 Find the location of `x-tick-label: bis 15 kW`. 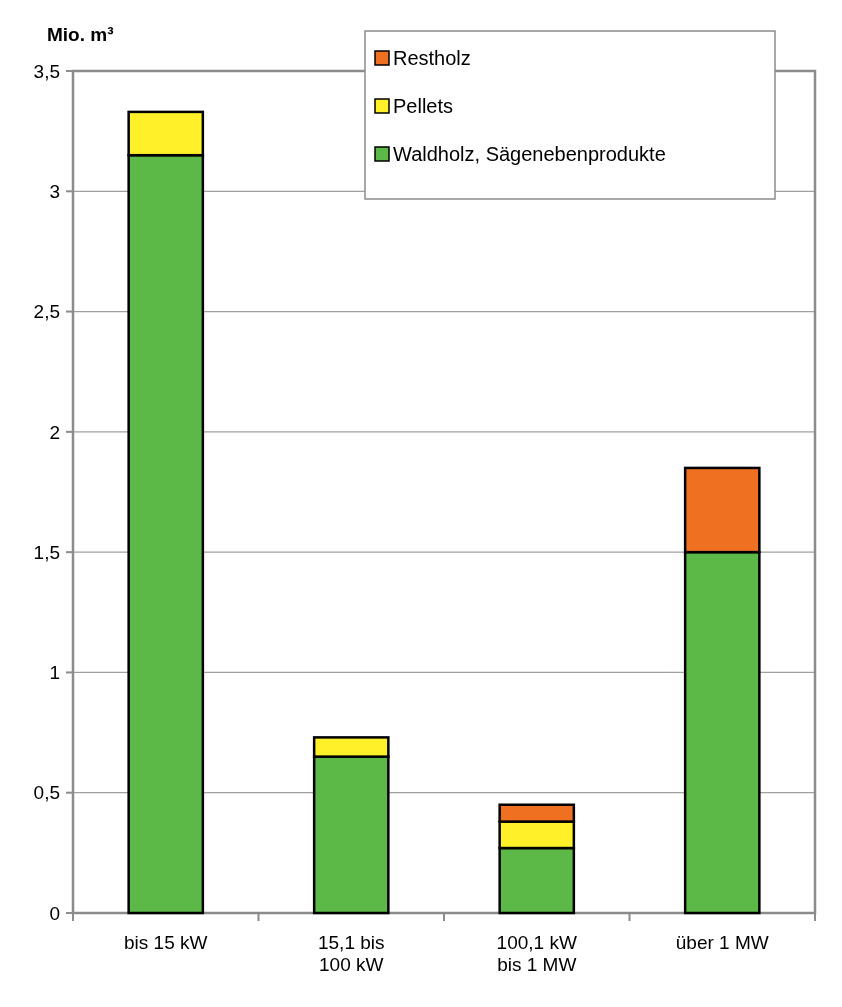

x-tick-label: bis 15 kW is located at coordinates (166, 942).